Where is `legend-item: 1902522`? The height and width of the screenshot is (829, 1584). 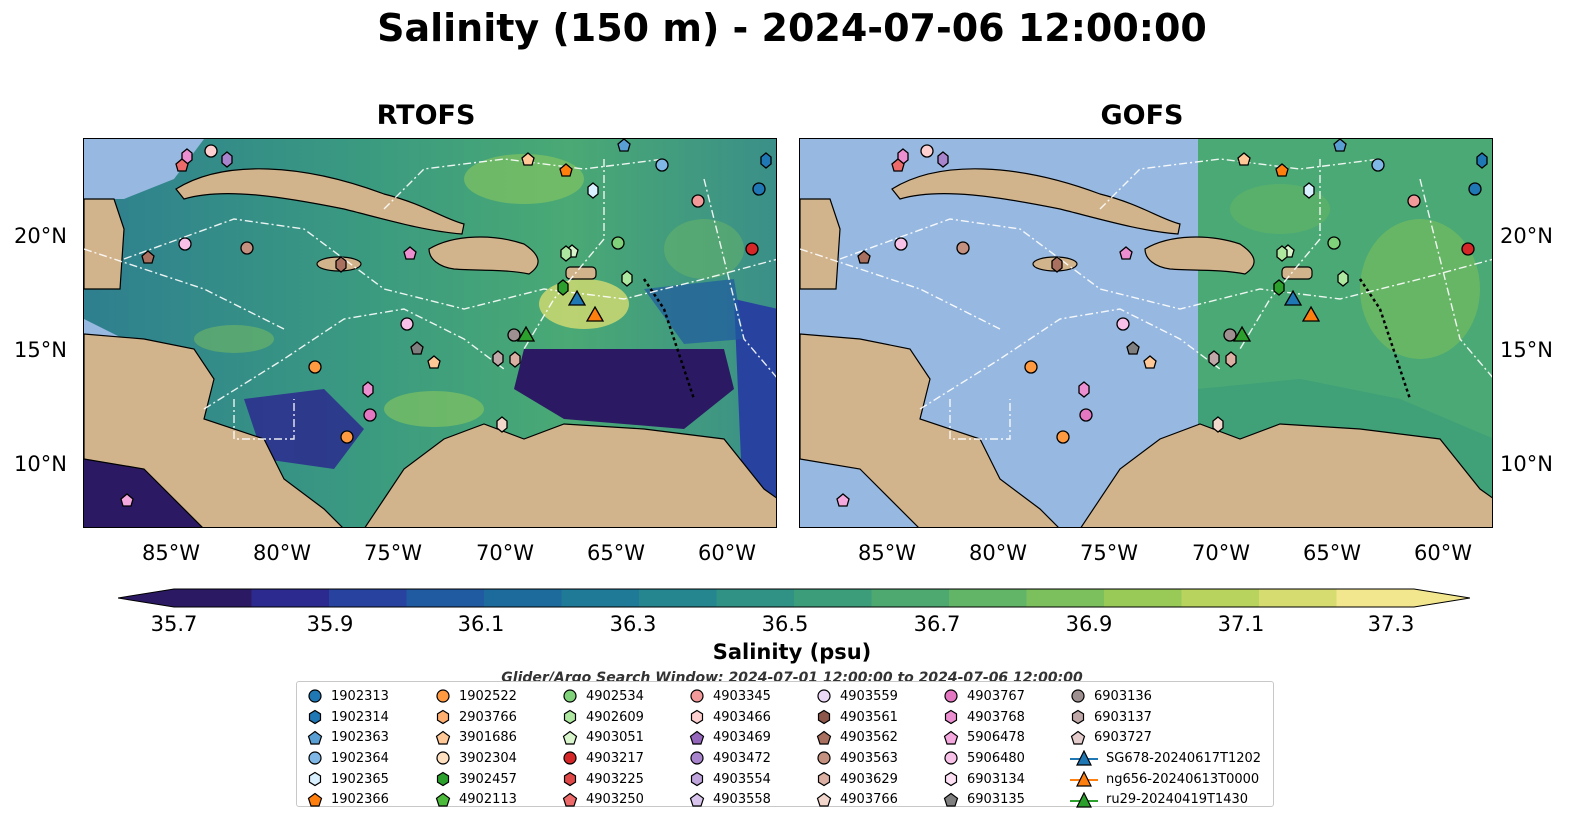 legend-item: 1902522 is located at coordinates (476, 696).